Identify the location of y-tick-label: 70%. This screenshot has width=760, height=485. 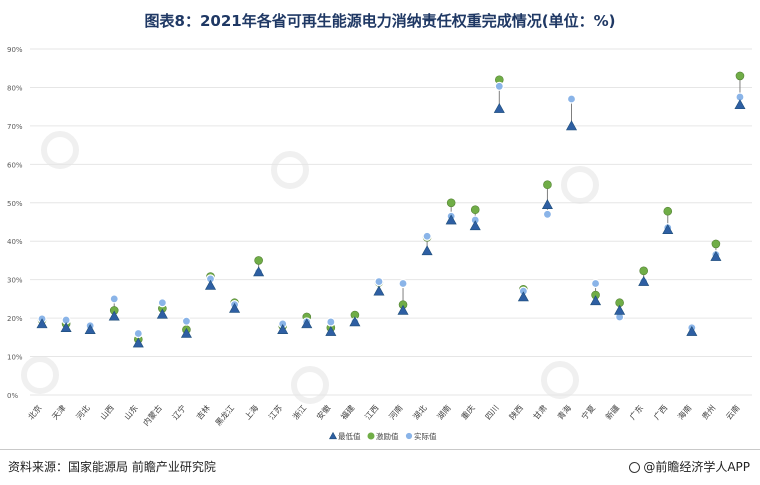
(15, 127).